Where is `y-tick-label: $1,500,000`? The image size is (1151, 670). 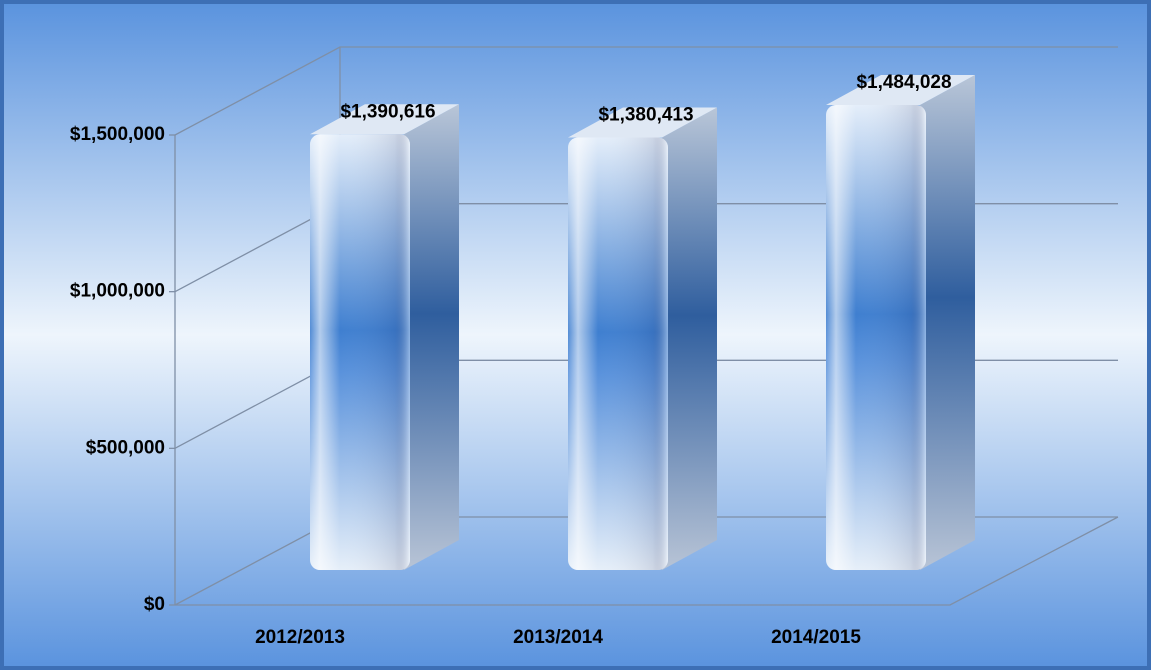
y-tick-label: $1,500,000 is located at coordinates (117, 134).